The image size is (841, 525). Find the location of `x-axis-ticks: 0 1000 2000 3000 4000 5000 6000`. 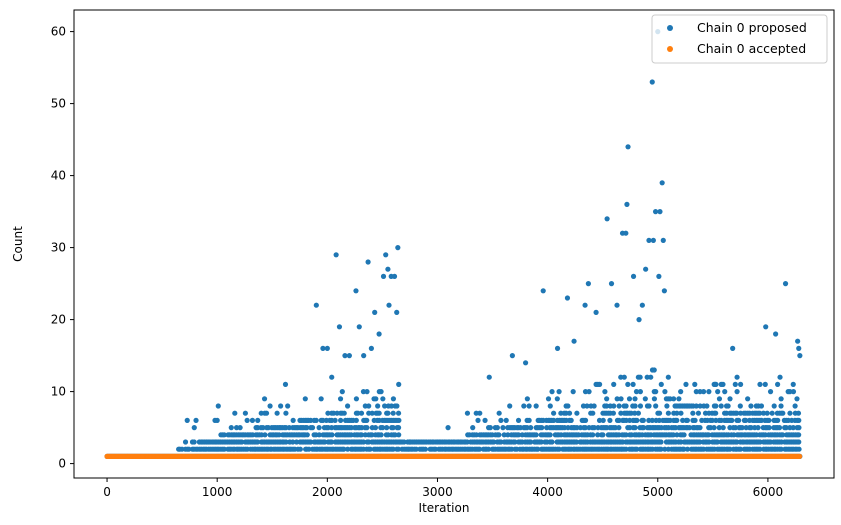

x-axis-ticks: 0 1000 2000 3000 4000 5000 6000 is located at coordinates (443, 488).